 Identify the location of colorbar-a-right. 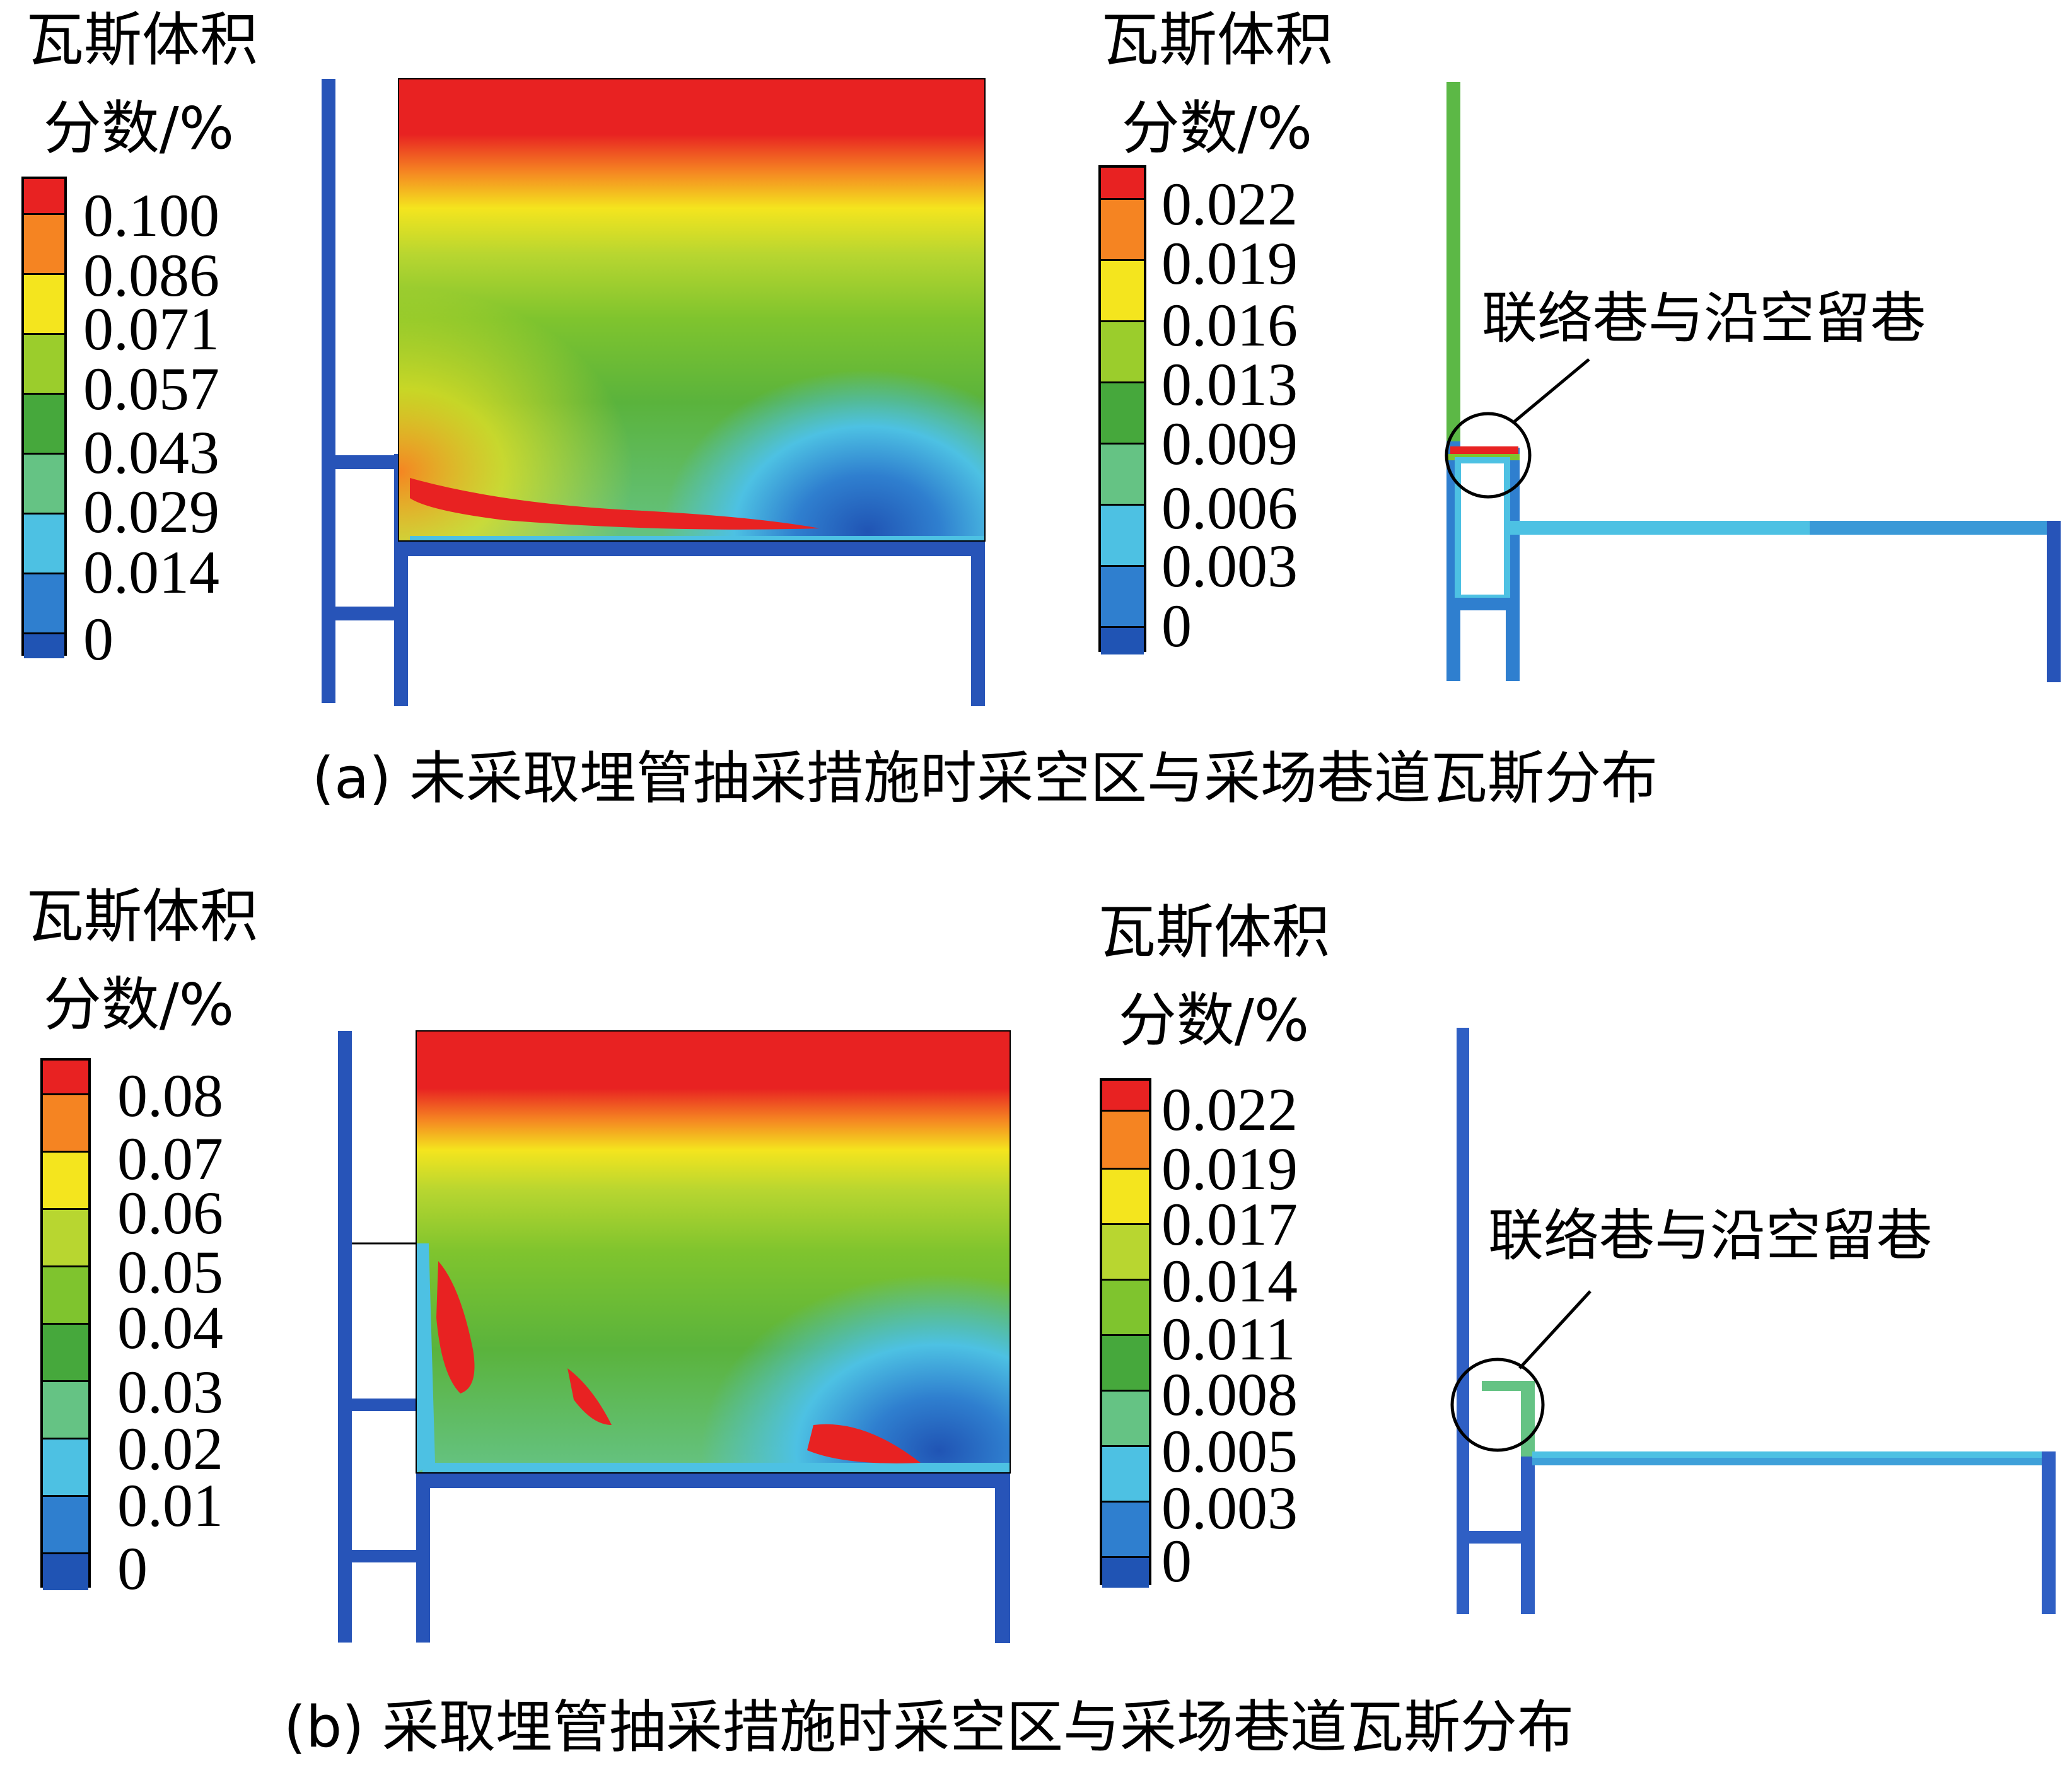
(1122, 409).